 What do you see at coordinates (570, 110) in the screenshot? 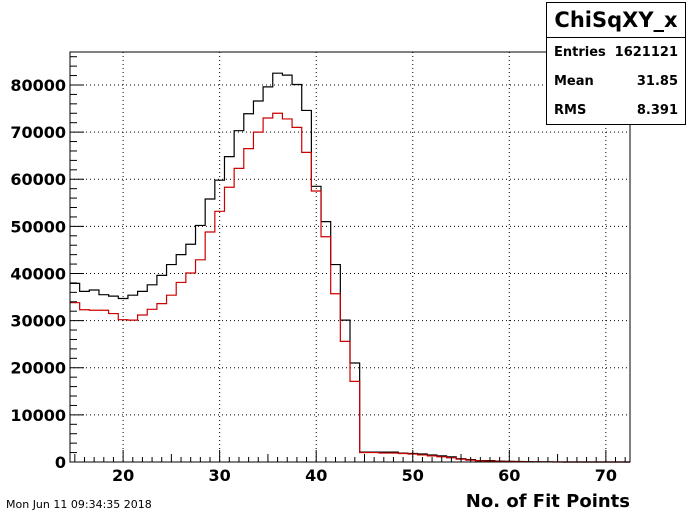
I see `stats-rms-label: RMS` at bounding box center [570, 110].